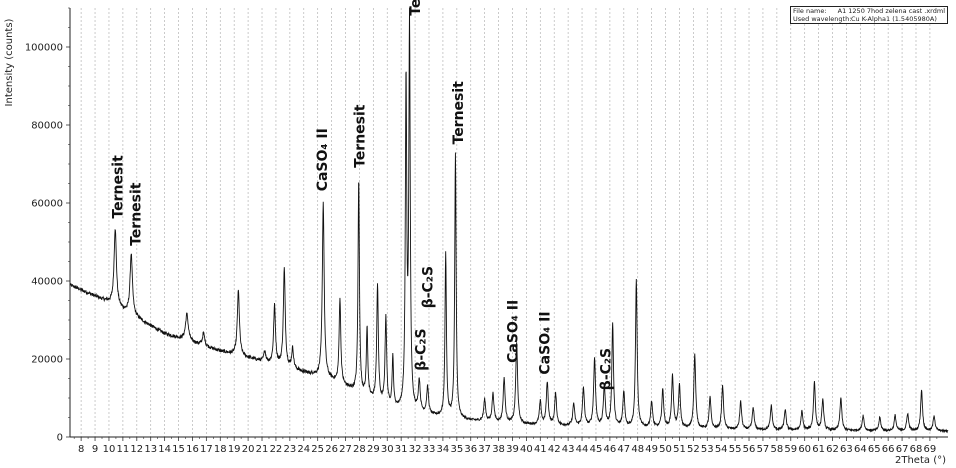 This screenshot has height=468, width=956. What do you see at coordinates (894, 19) in the screenshot?
I see `info-value: Cu K-Alpha1 (1.5405980A)` at bounding box center [894, 19].